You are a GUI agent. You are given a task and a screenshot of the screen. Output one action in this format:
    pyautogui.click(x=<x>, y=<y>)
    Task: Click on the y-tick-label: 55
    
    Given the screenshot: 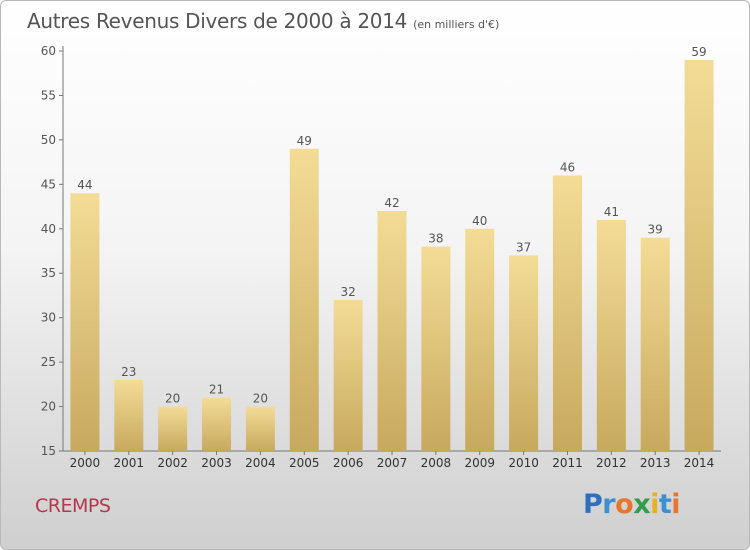 What is the action you would take?
    pyautogui.click(x=48, y=95)
    